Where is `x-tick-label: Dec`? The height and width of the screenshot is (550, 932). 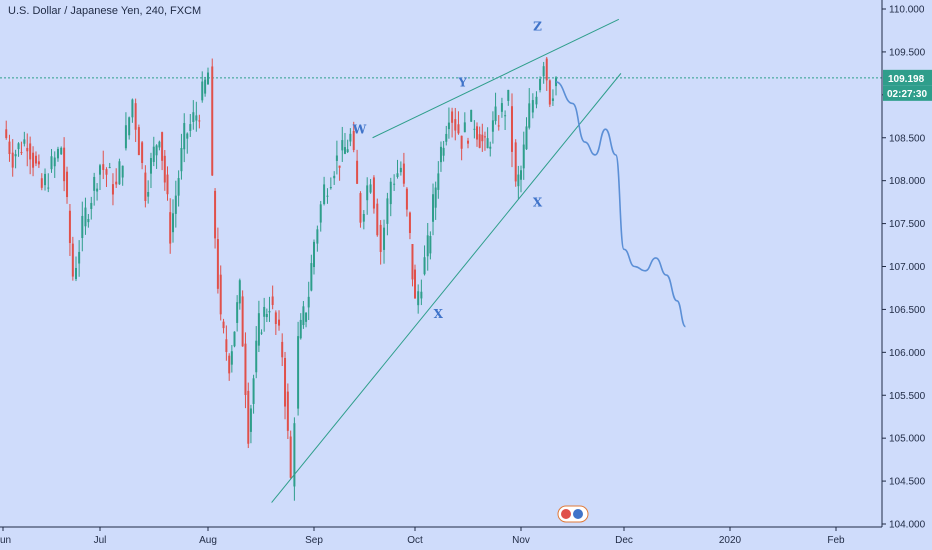 x-tick-label: Dec is located at coordinates (624, 540).